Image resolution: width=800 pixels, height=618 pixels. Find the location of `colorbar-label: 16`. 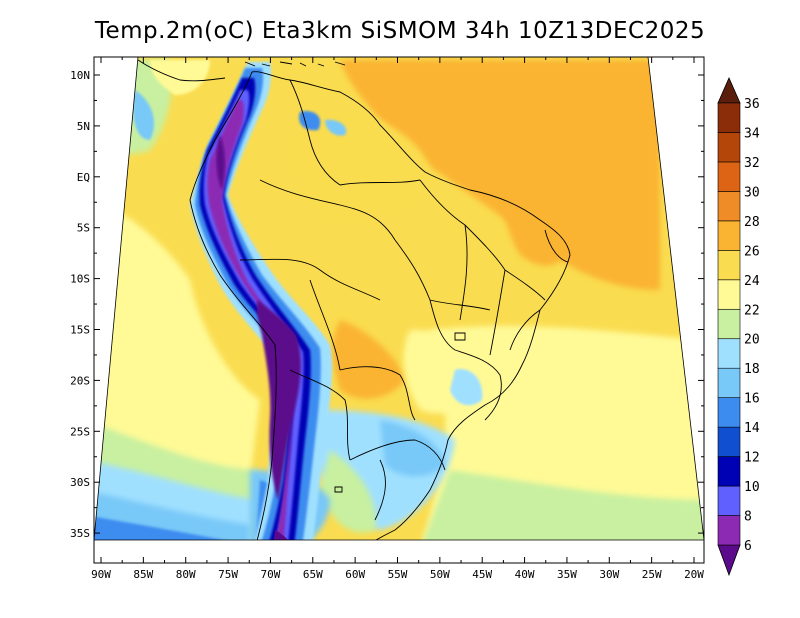

colorbar-label: 16 is located at coordinates (752, 399).